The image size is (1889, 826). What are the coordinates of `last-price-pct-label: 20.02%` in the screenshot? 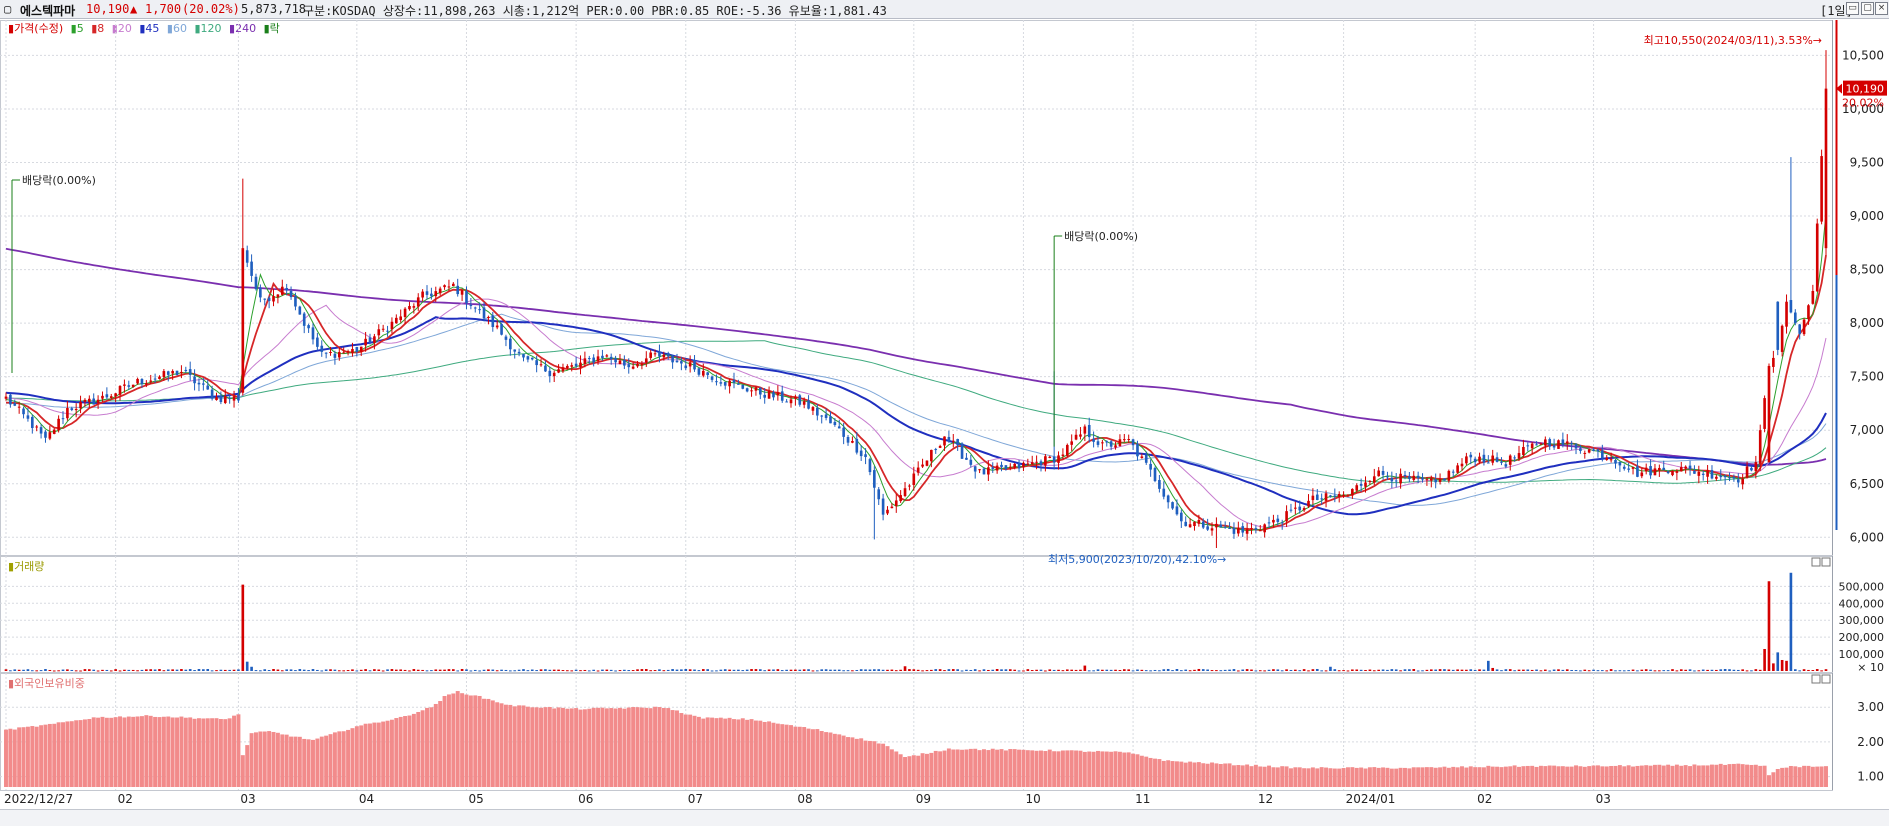 It's located at (1863, 103).